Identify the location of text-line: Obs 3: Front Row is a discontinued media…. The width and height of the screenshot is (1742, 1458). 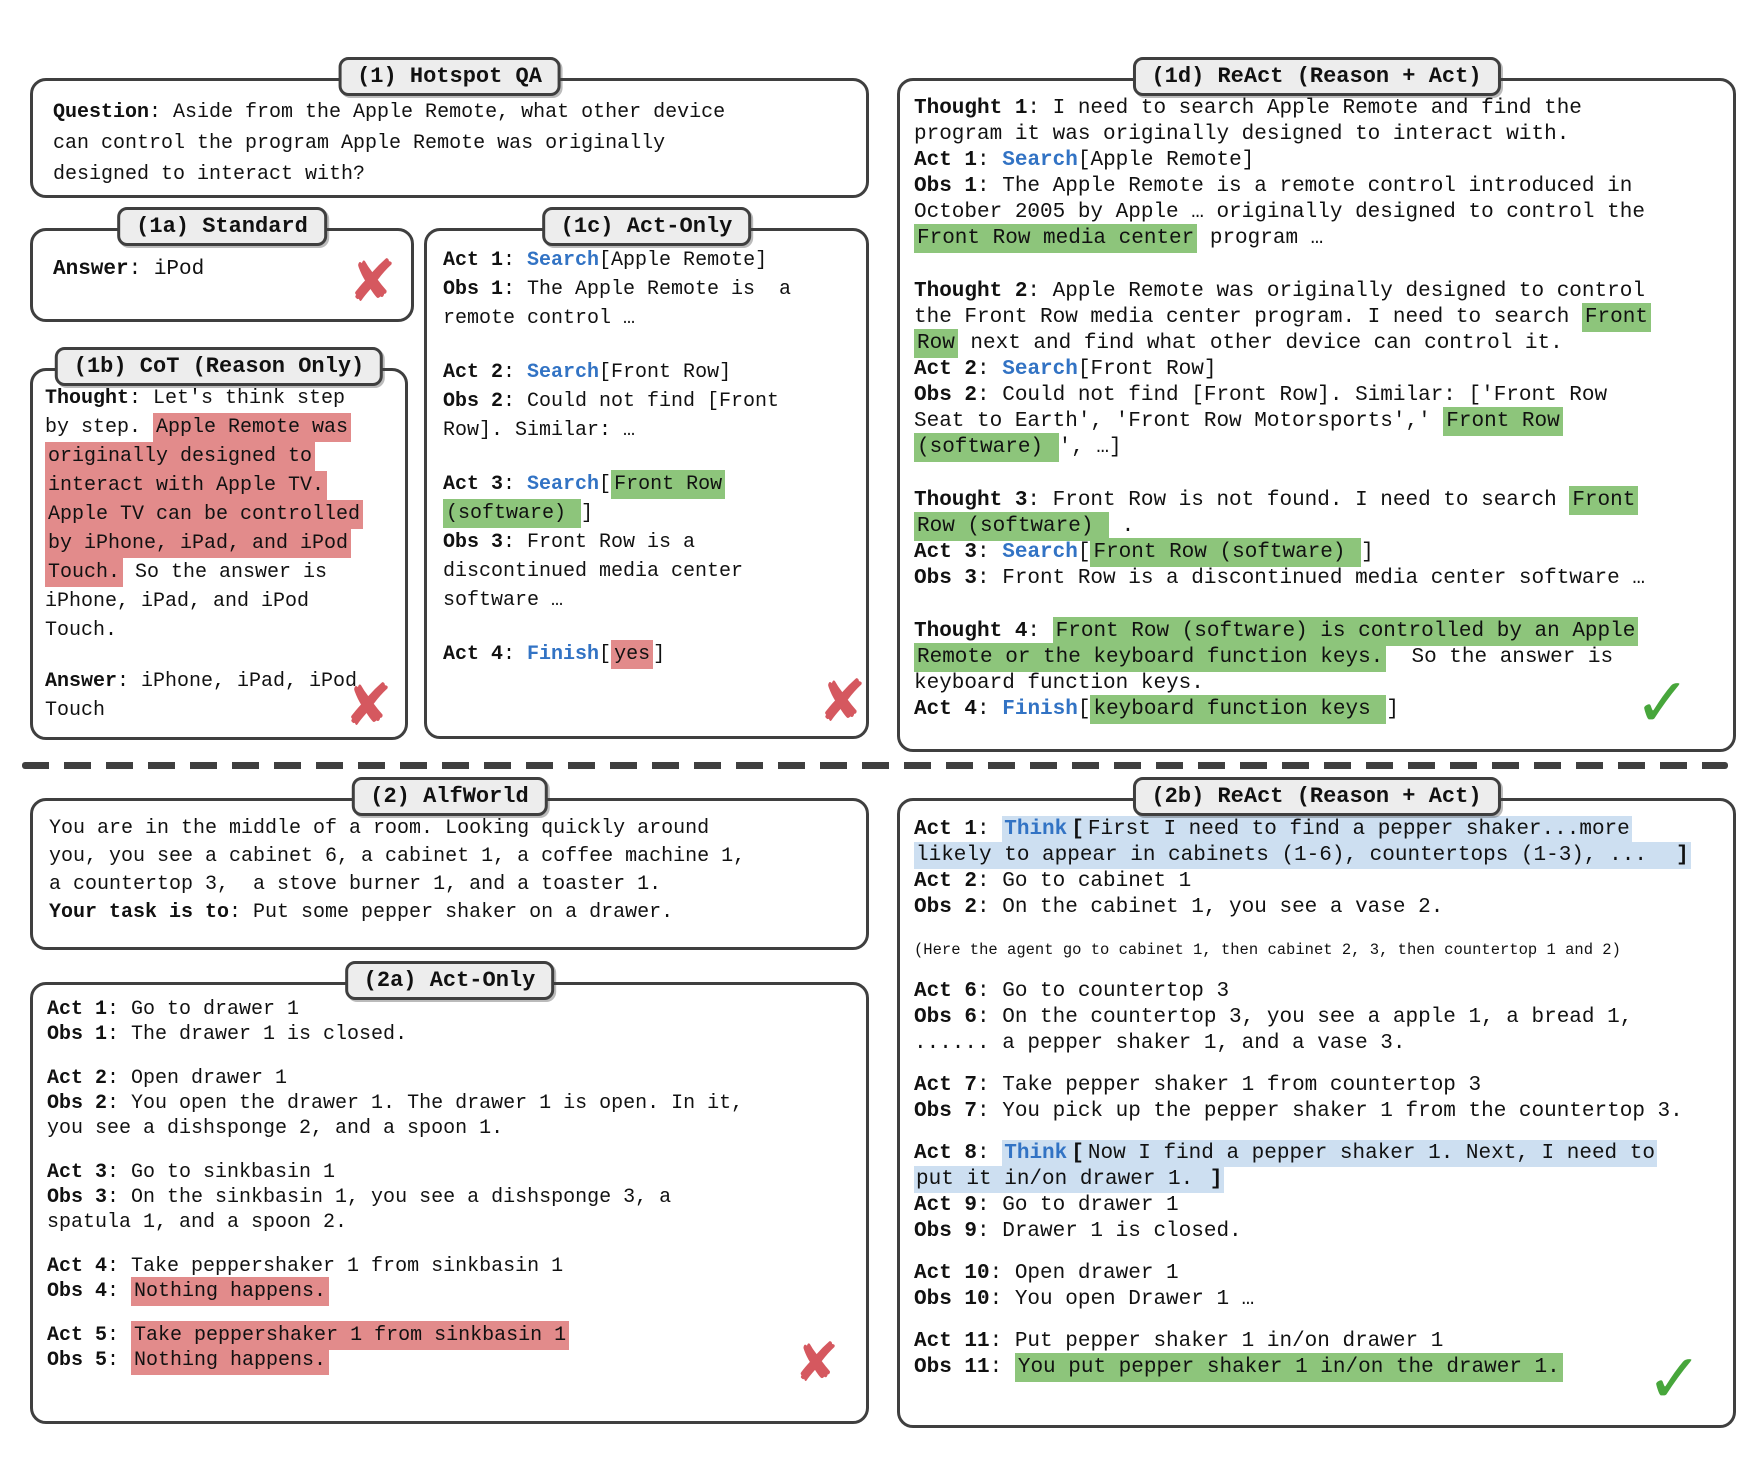
(1279, 578).